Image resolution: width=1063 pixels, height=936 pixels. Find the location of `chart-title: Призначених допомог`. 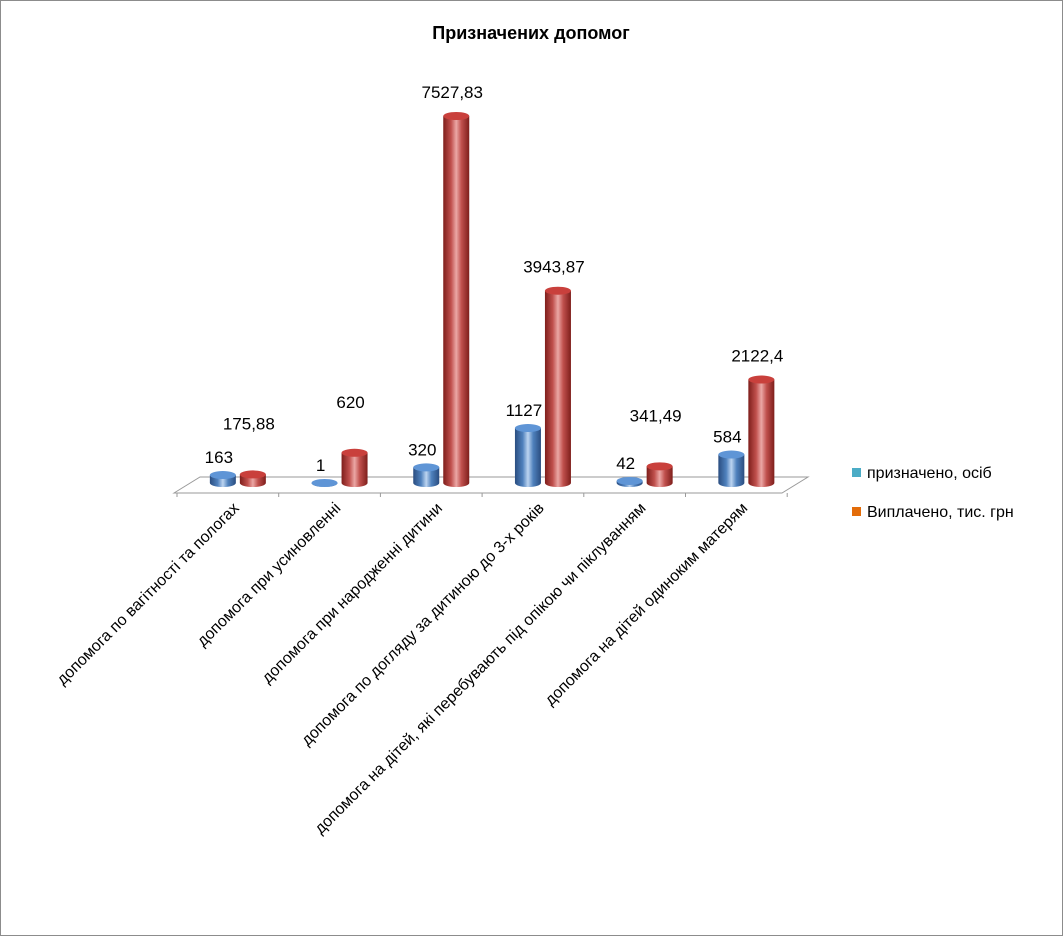

chart-title: Призначених допомог is located at coordinates (531, 33).